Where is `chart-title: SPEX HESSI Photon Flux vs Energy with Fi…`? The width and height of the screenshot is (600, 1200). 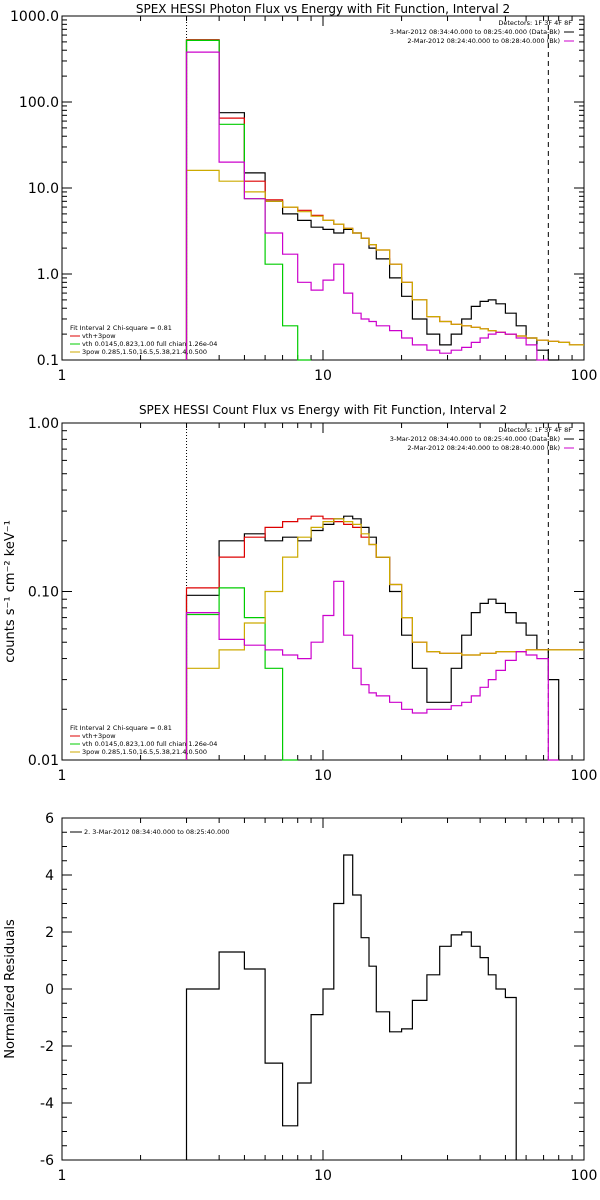 chart-title: SPEX HESSI Photon Flux vs Energy with Fi… is located at coordinates (323, 9).